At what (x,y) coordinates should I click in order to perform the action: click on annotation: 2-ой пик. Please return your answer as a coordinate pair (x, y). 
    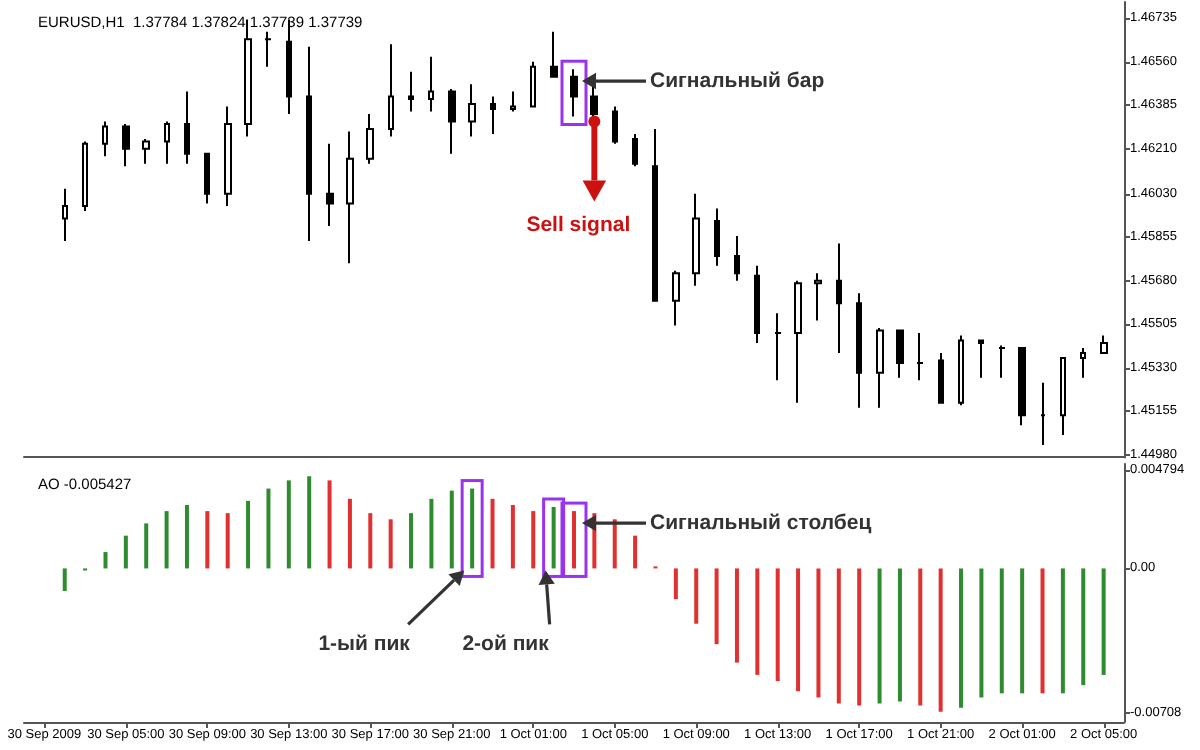
    Looking at the image, I should click on (506, 643).